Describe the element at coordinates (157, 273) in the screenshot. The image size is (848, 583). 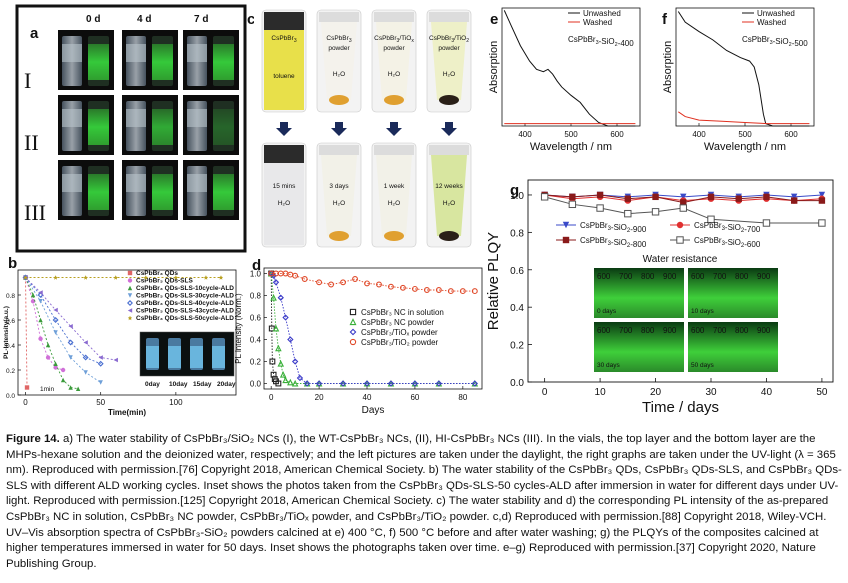
I see `legend-label: CsPbBr₃ QDs` at that location.